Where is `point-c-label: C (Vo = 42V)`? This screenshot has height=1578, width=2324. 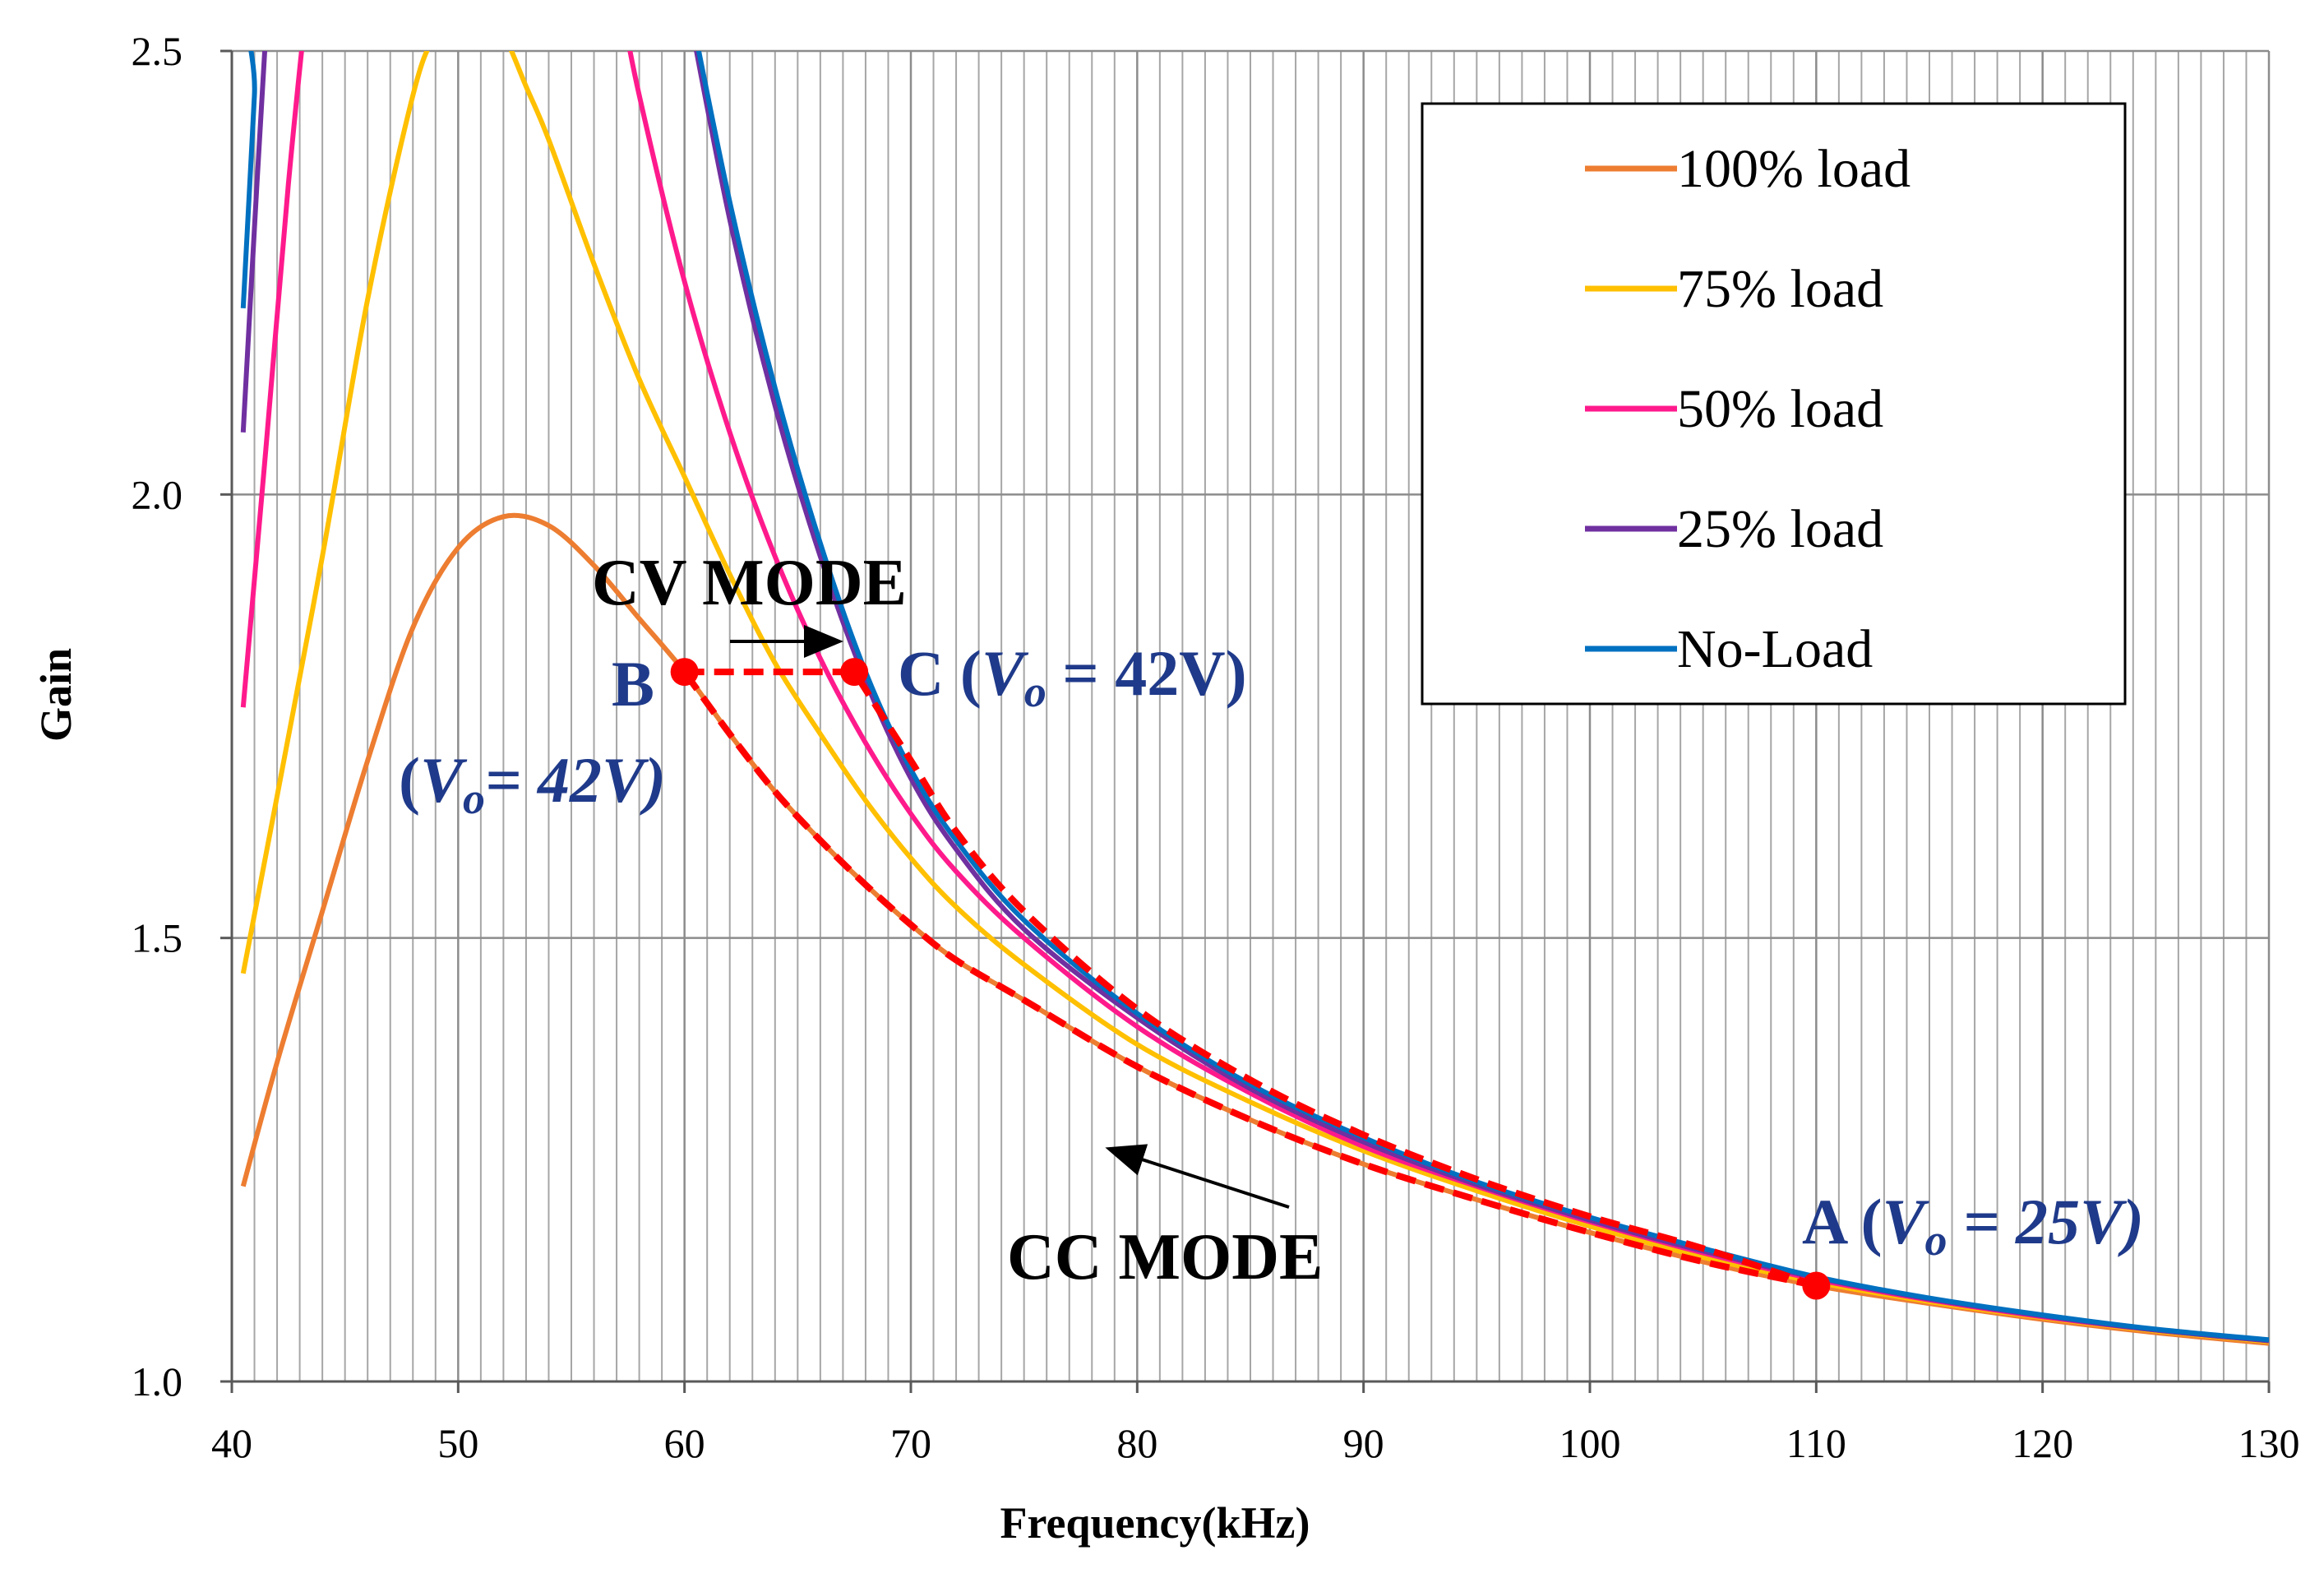
point-c-label: C (Vo = 42V) is located at coordinates (1072, 676).